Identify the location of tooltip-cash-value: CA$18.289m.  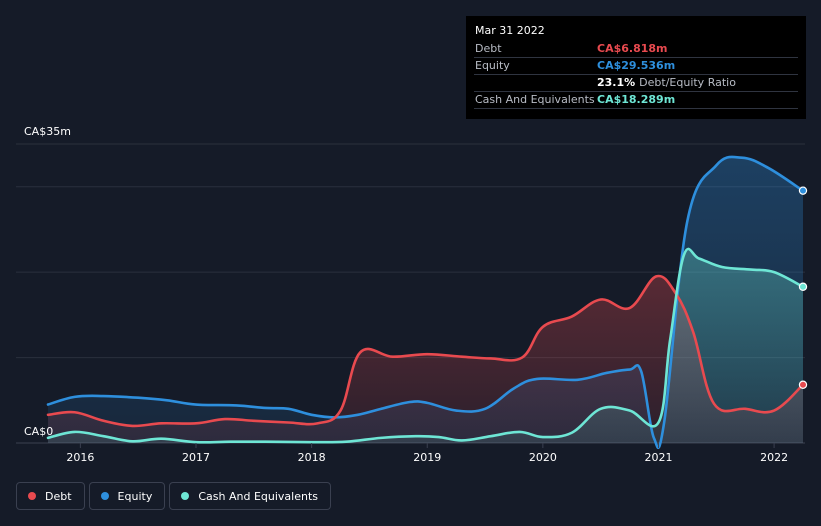
(636, 99).